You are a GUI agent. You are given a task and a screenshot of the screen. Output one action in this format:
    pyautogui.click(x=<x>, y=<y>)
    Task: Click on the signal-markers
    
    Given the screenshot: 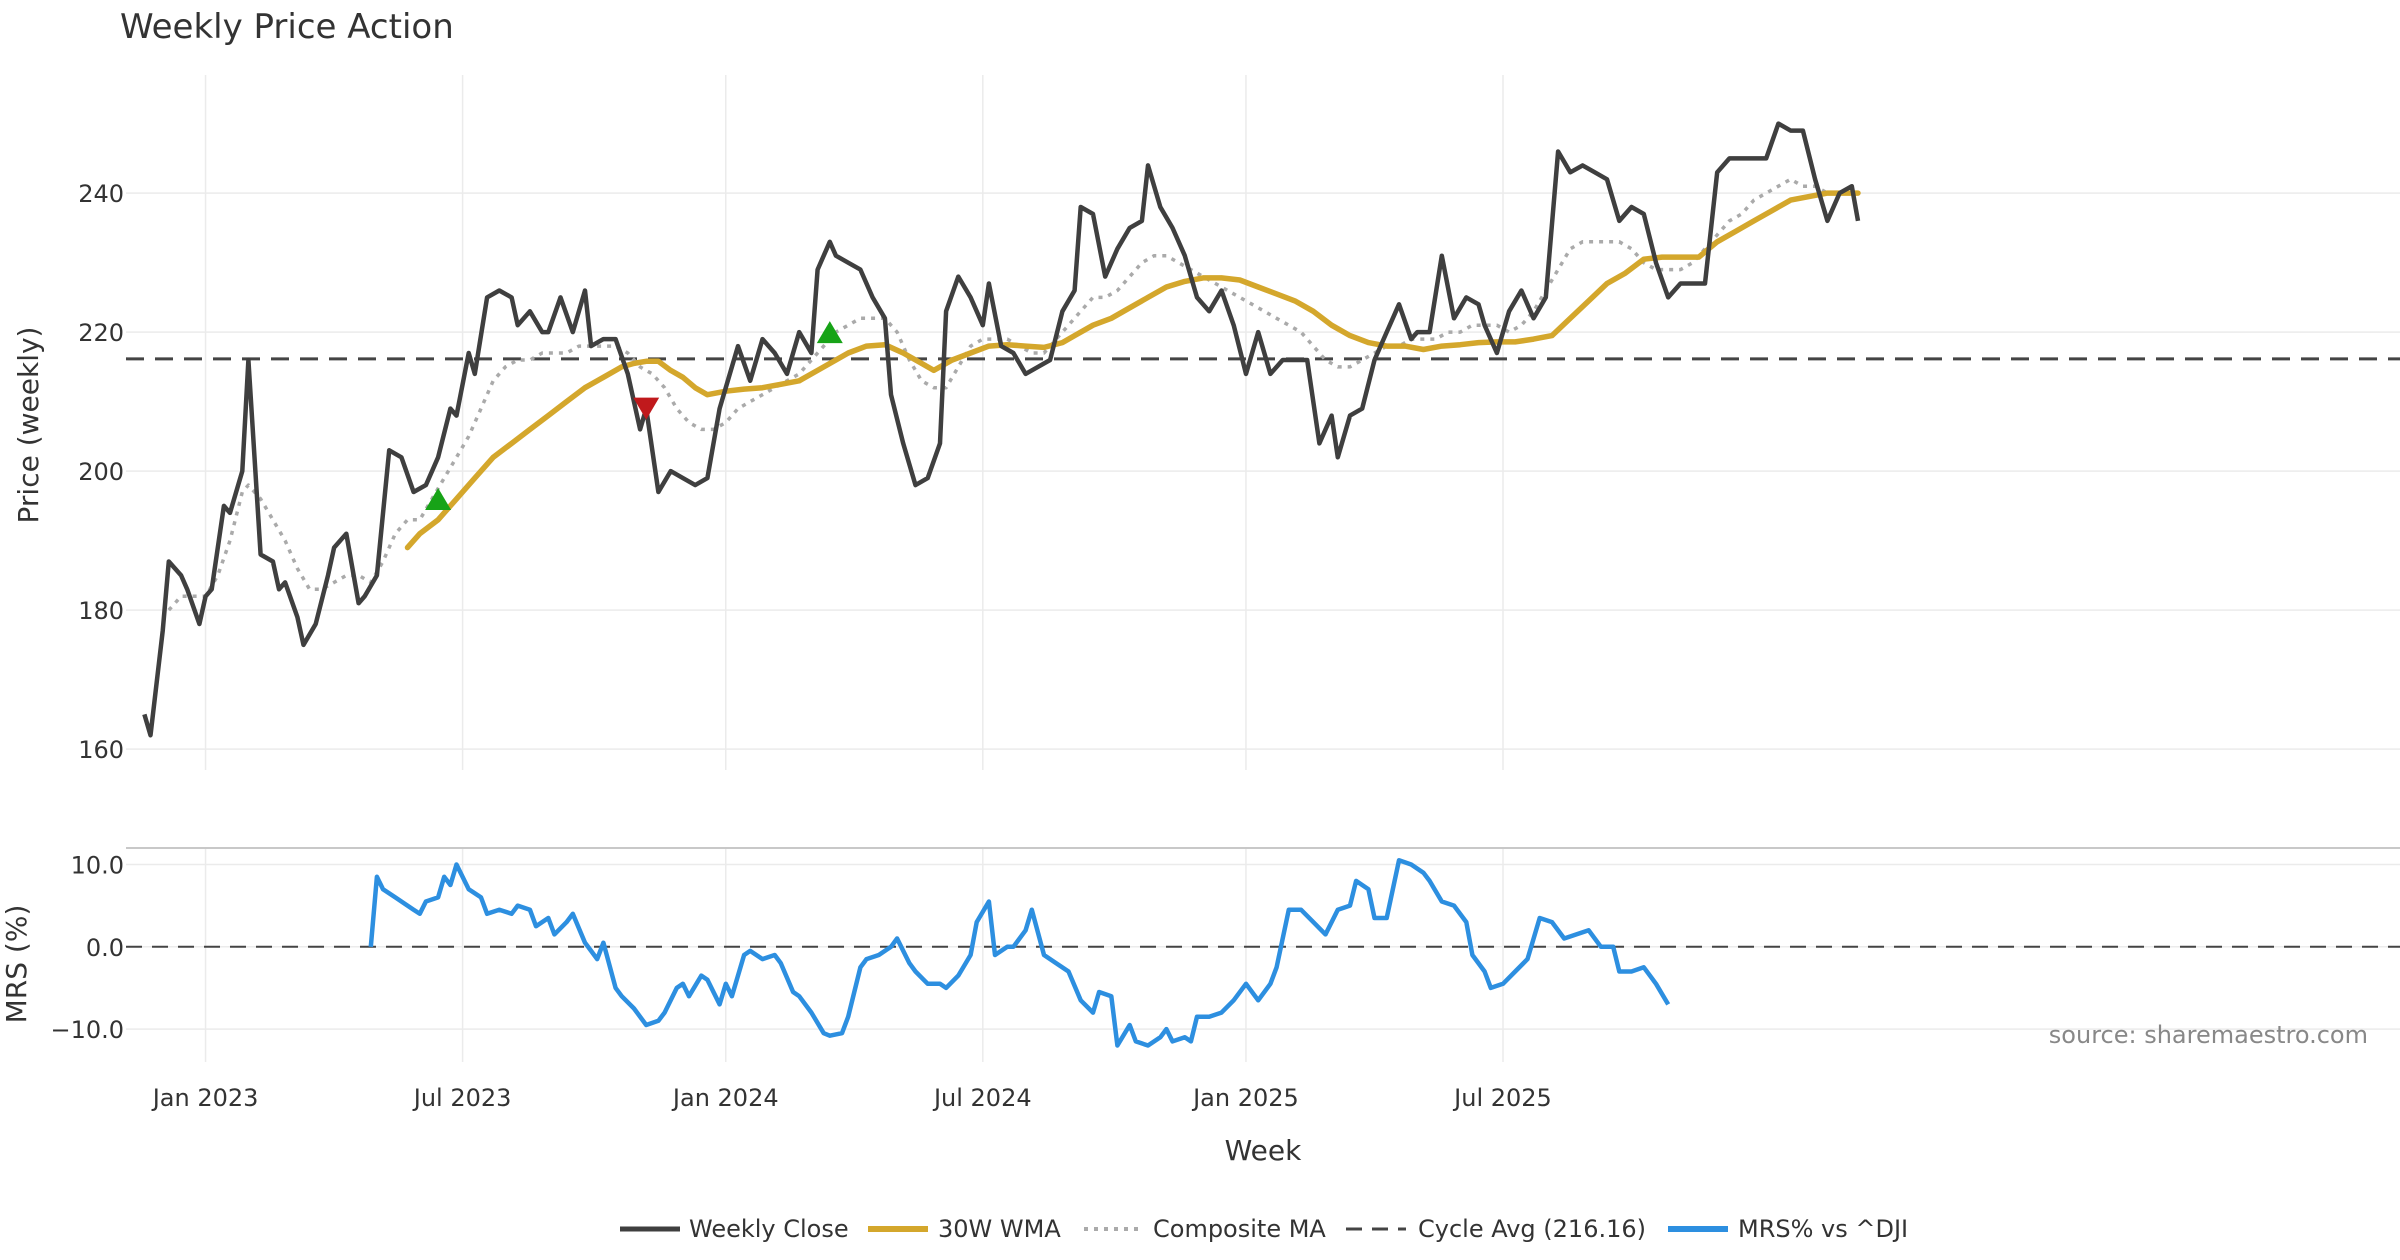 What is the action you would take?
    pyautogui.click(x=634, y=415)
    